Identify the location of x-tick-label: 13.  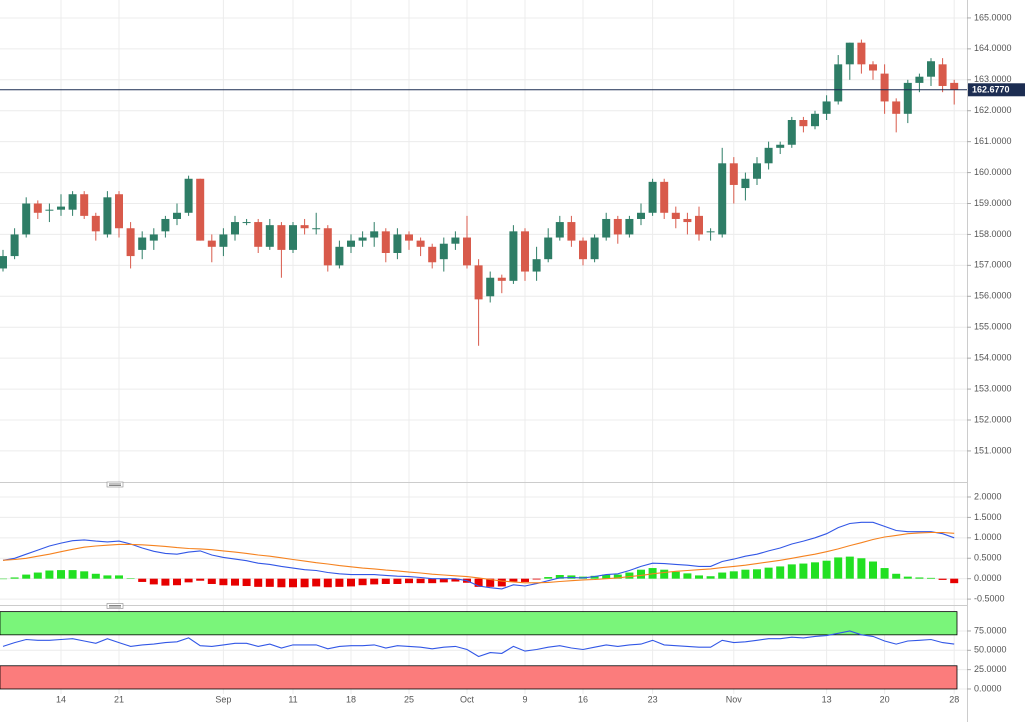
(827, 699).